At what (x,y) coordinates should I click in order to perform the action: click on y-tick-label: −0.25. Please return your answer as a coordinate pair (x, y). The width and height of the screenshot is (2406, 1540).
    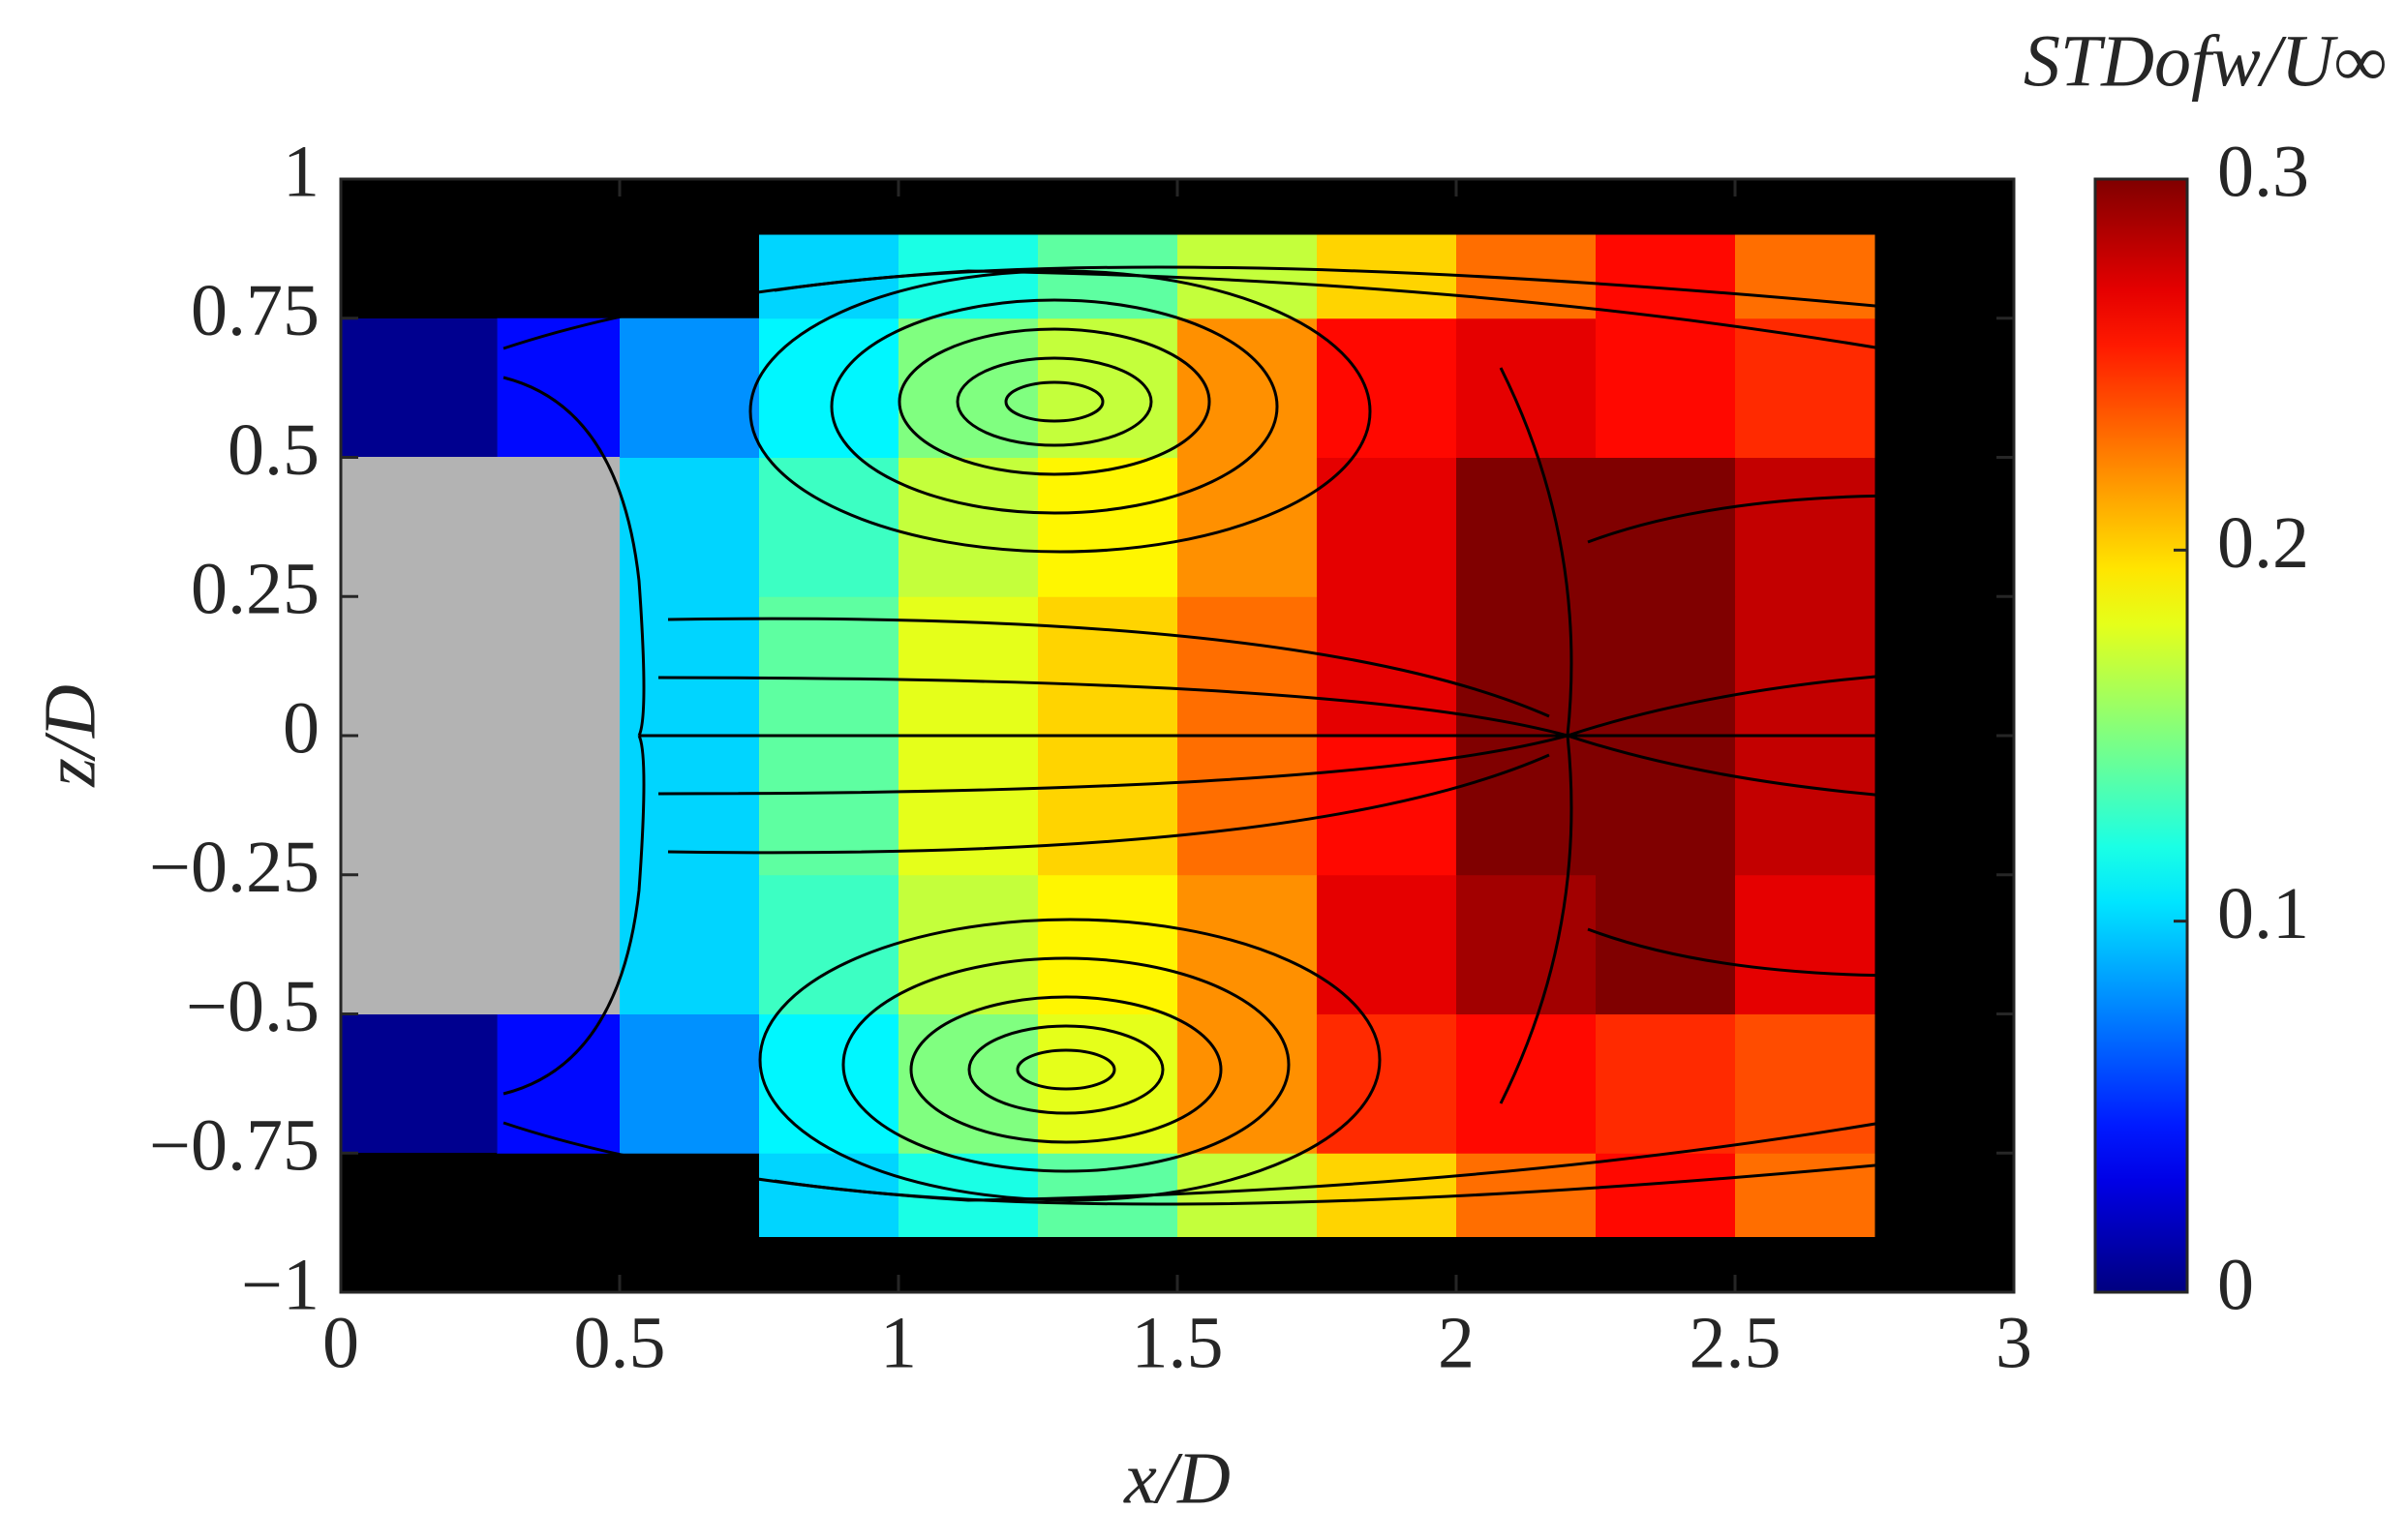
    Looking at the image, I should click on (234, 867).